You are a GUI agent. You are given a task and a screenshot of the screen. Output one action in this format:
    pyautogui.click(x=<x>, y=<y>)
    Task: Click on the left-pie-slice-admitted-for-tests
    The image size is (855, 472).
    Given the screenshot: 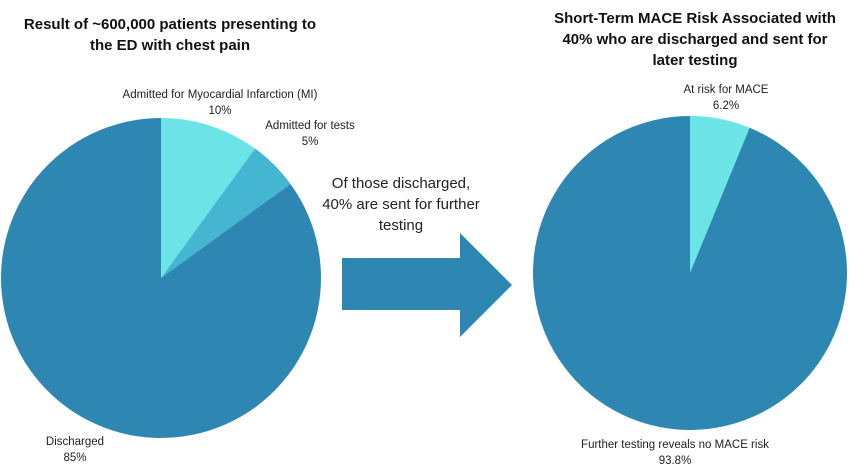 What is the action you would take?
    pyautogui.click(x=226, y=213)
    